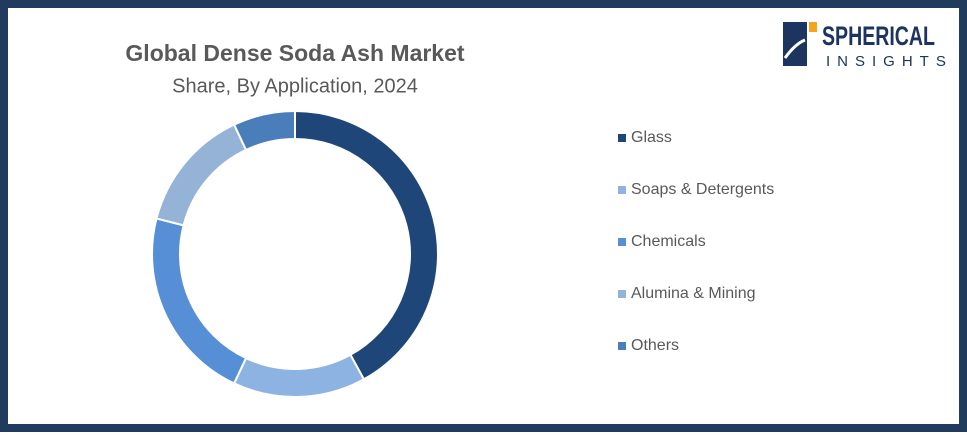 The width and height of the screenshot is (967, 437). What do you see at coordinates (878, 36) in the screenshot?
I see `logo-name: SPHERICAL` at bounding box center [878, 36].